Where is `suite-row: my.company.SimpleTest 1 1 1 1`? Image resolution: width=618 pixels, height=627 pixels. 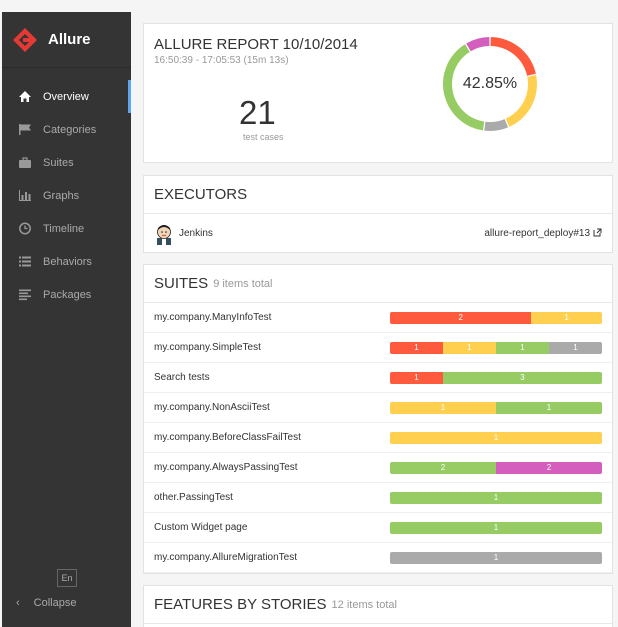
suite-row: my.company.SimpleTest 1 1 1 1 is located at coordinates (378, 348).